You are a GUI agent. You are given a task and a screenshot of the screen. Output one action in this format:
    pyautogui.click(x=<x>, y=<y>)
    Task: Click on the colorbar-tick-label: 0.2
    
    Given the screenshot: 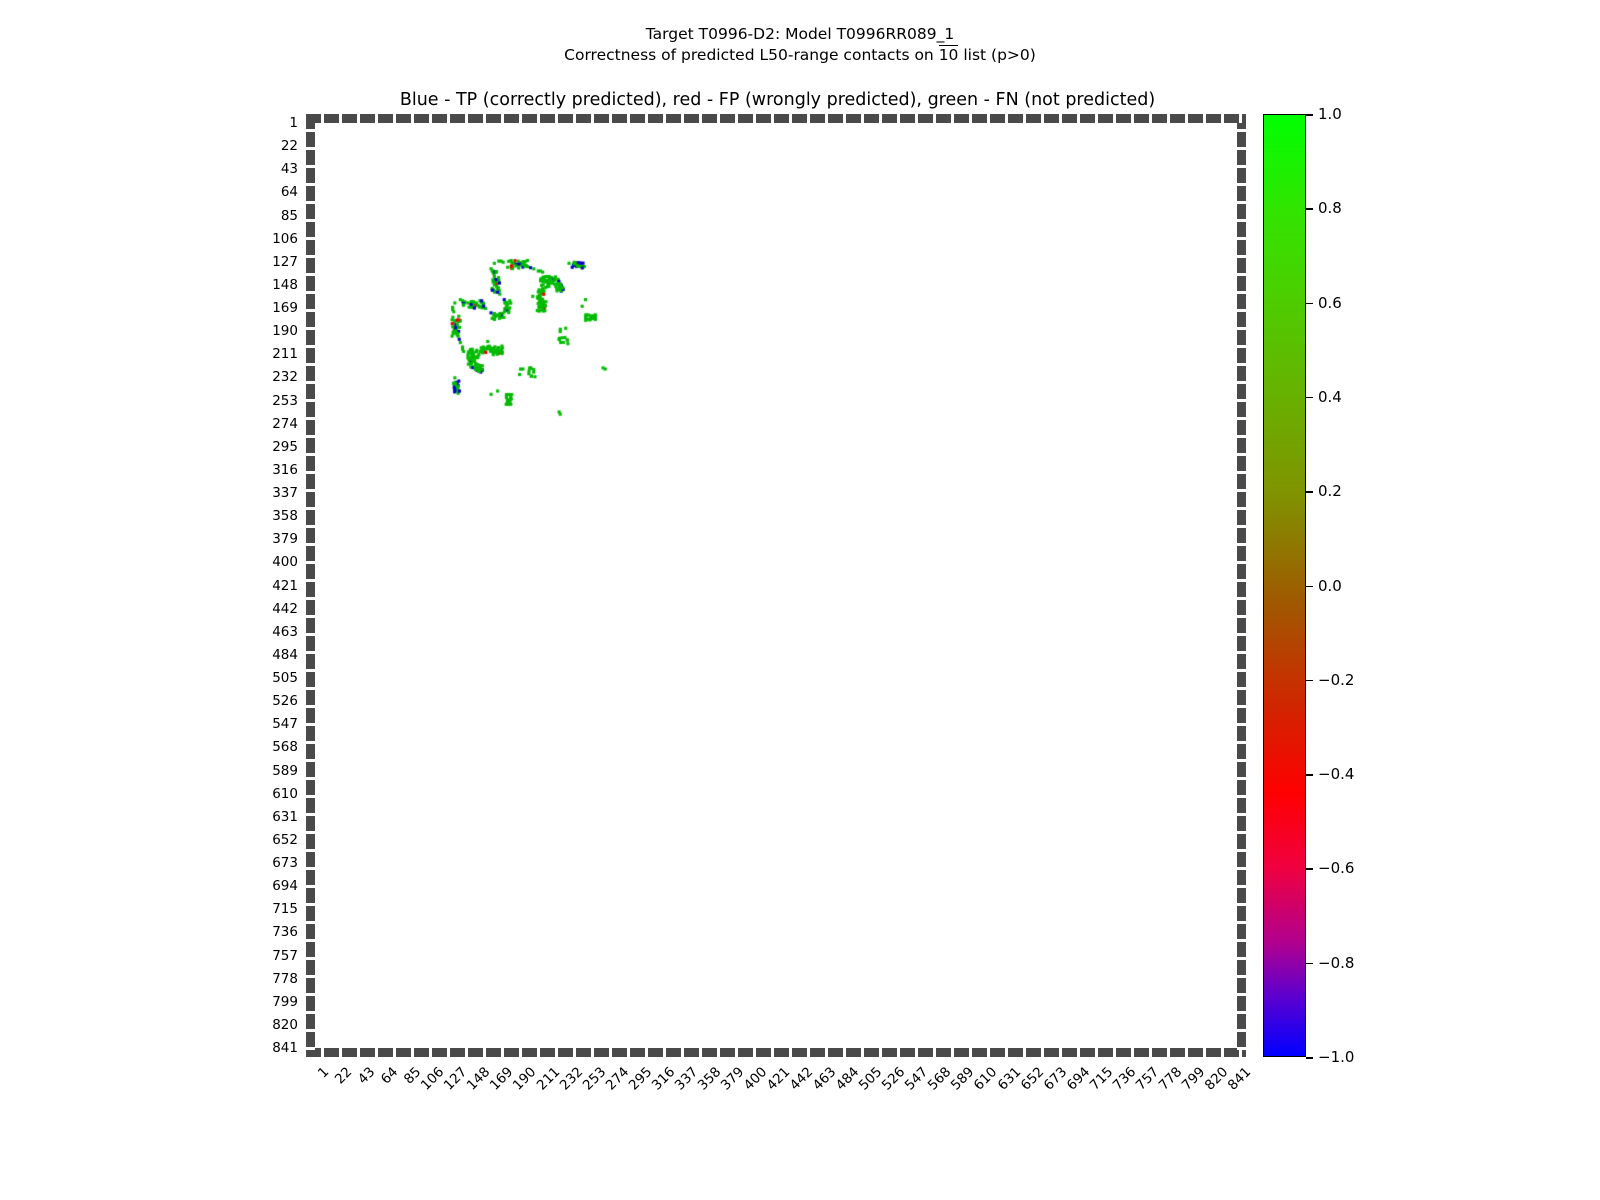 What is the action you would take?
    pyautogui.click(x=1330, y=491)
    